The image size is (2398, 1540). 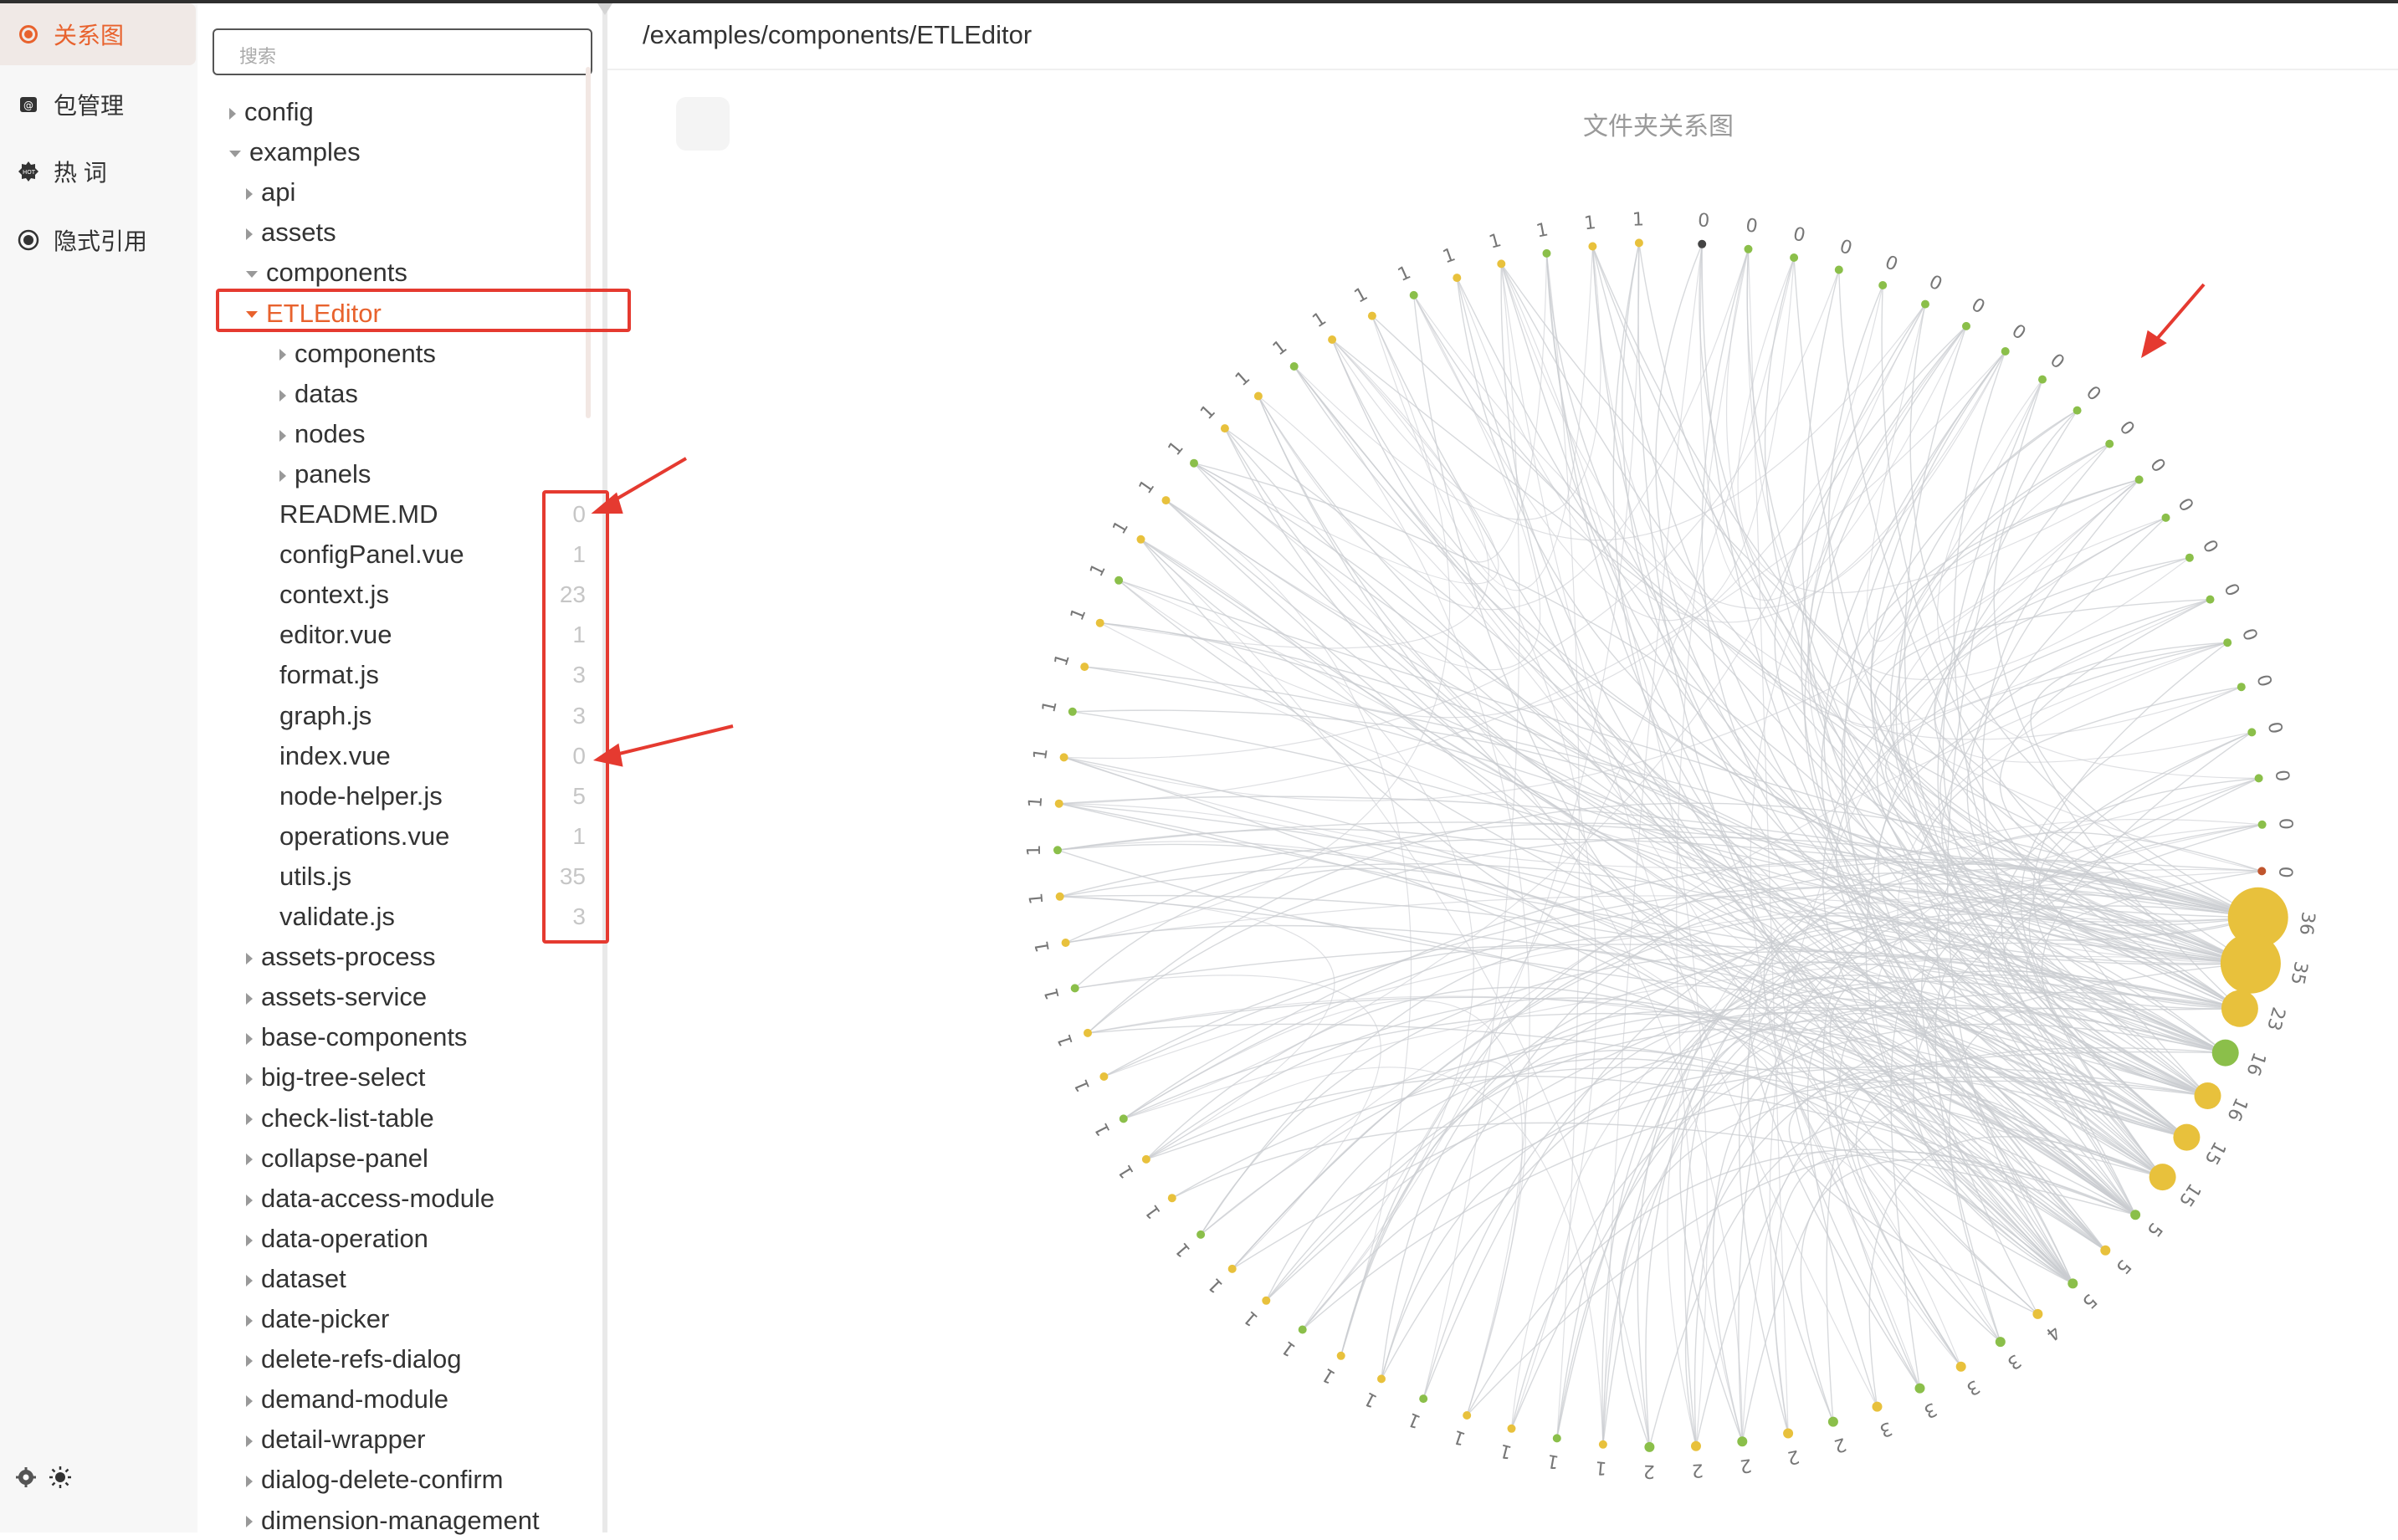 I want to click on tree-folder-item: data-access-module, so click(x=370, y=1199).